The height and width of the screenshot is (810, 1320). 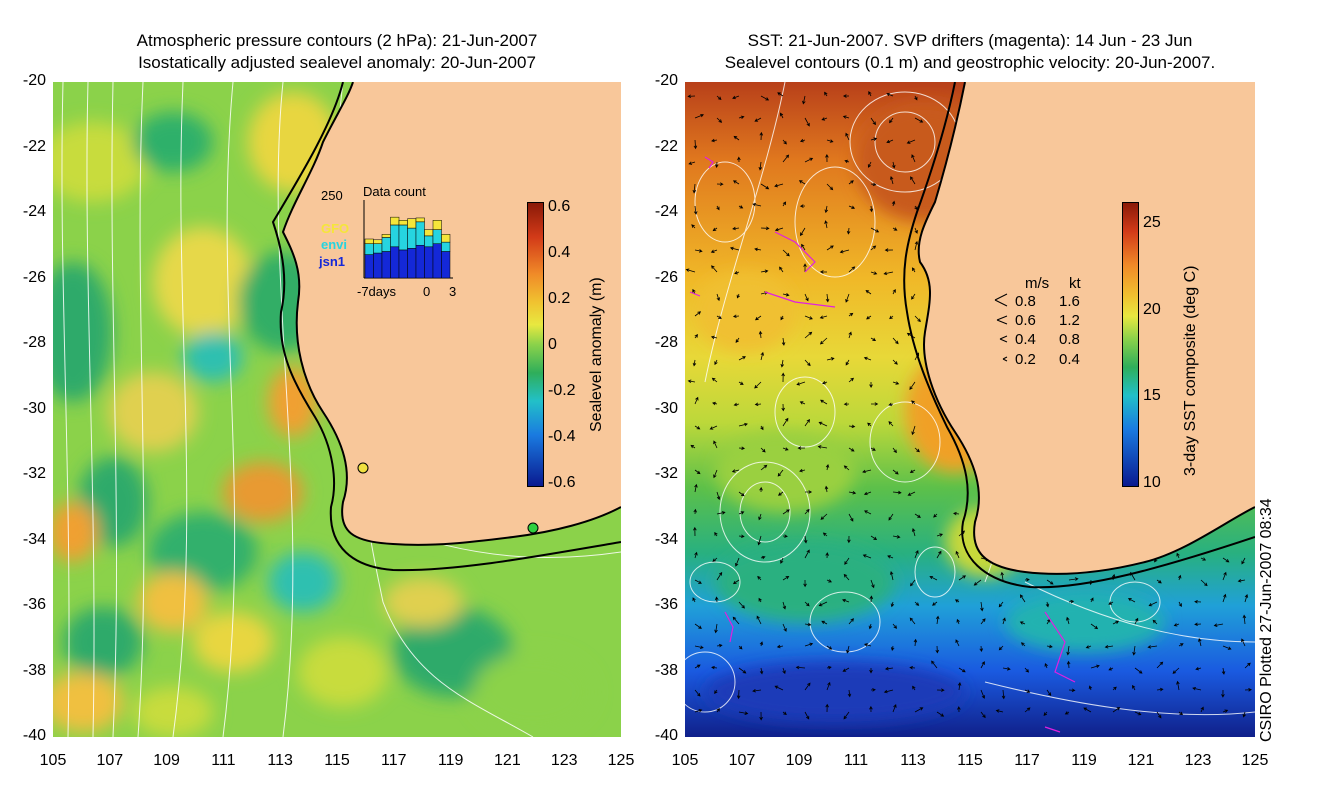 I want to click on inset-bar-jsn1, so click(x=420, y=261).